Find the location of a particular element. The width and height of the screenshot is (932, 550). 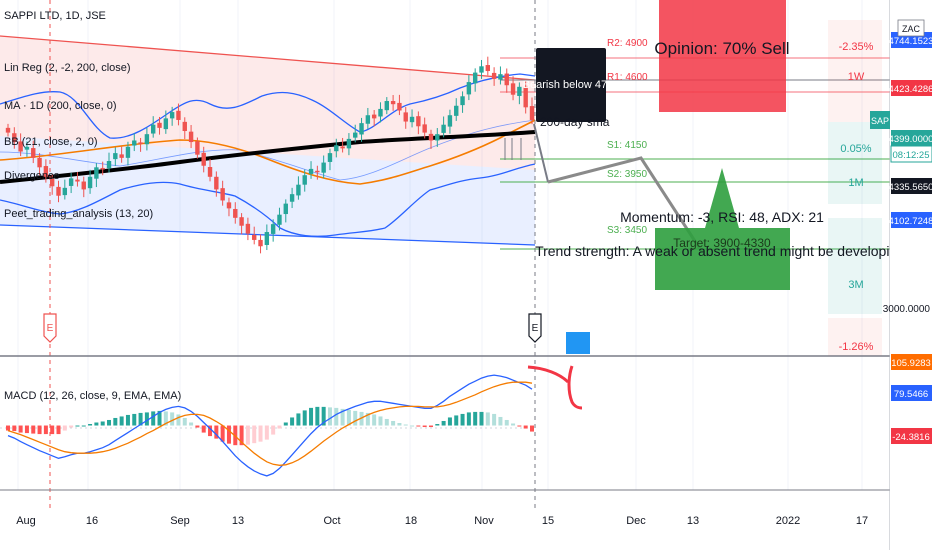

blue-marker is located at coordinates (578, 343).